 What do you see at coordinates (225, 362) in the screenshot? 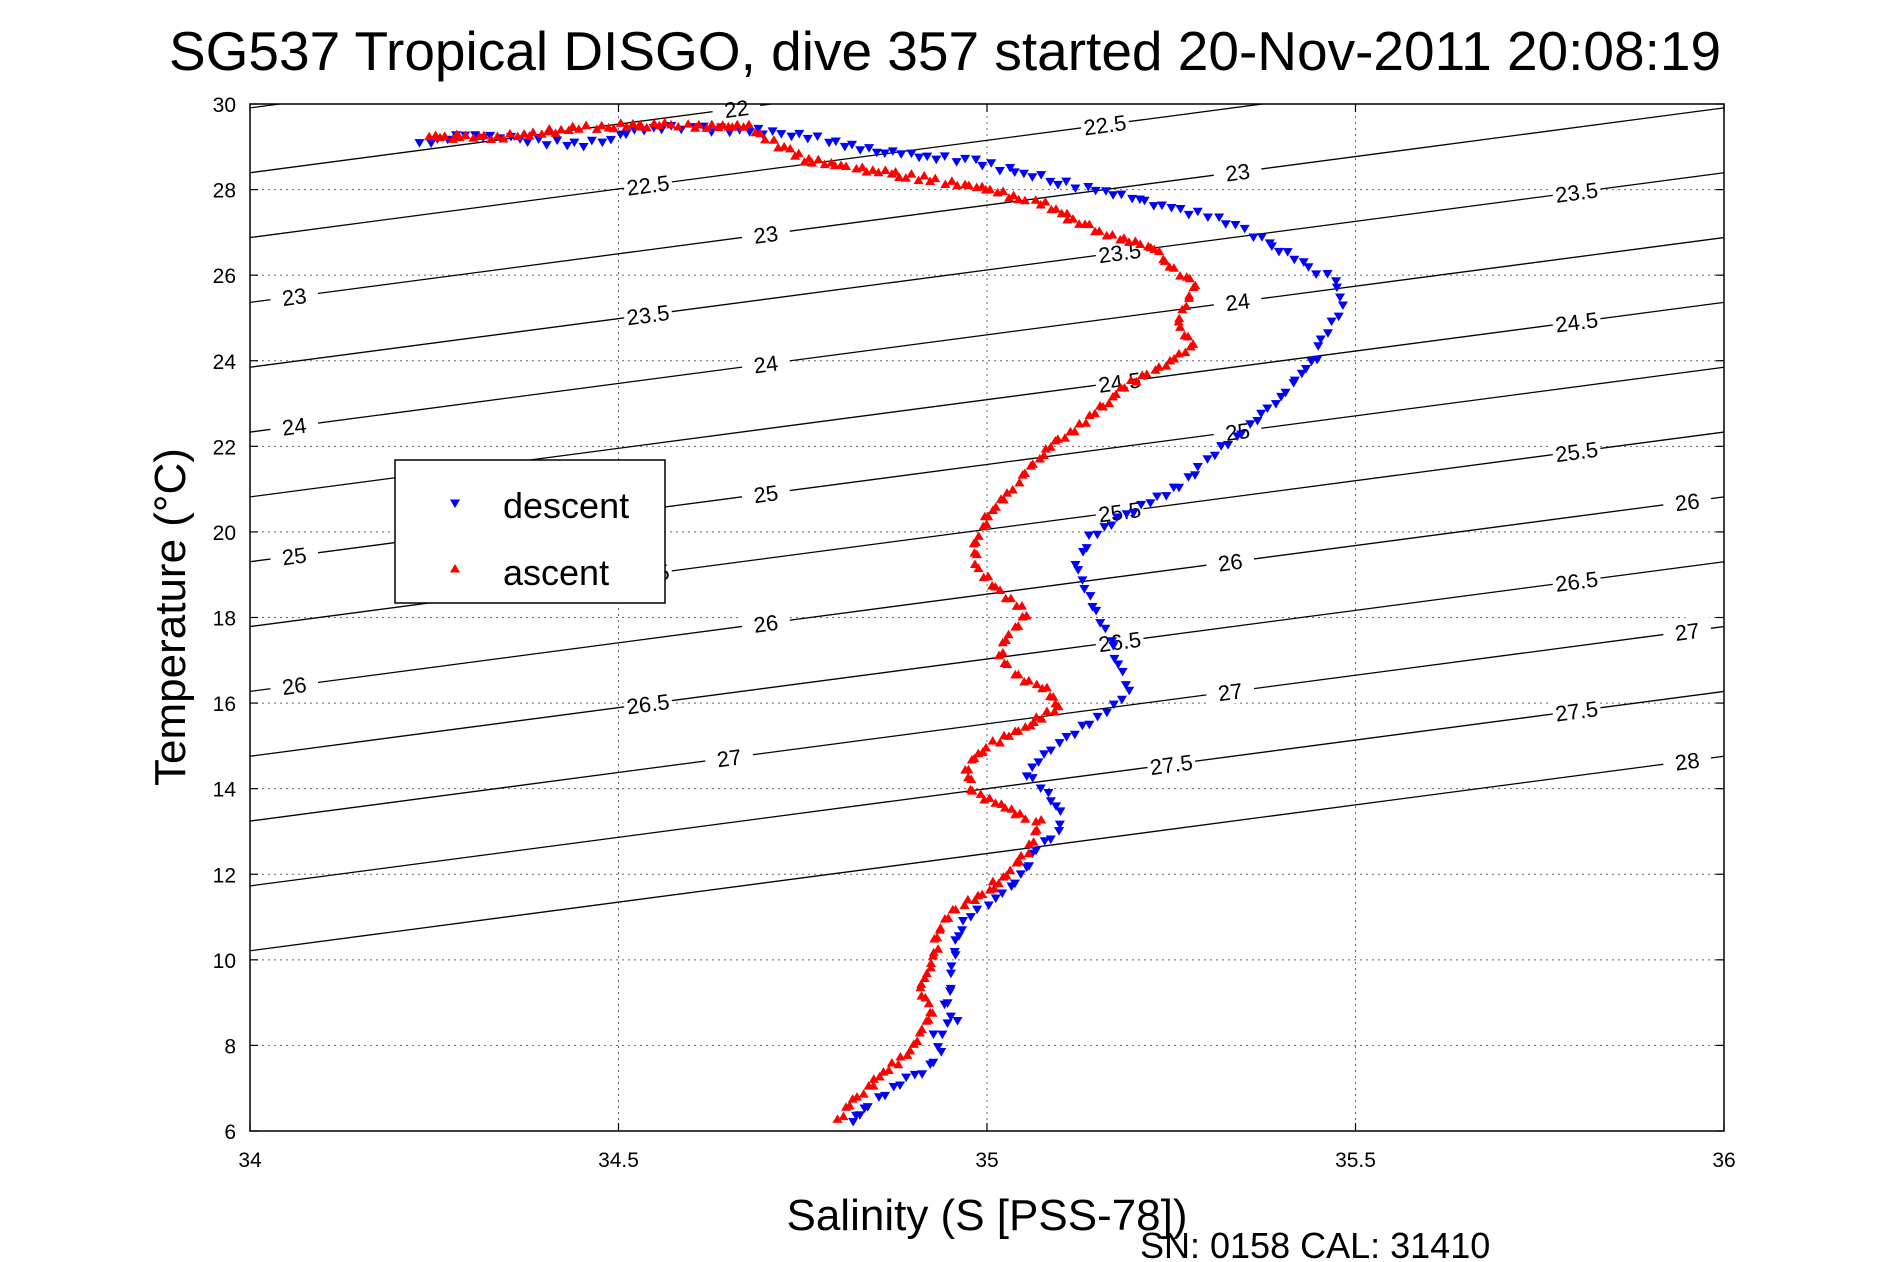
I see `y-tick-label: 24` at bounding box center [225, 362].